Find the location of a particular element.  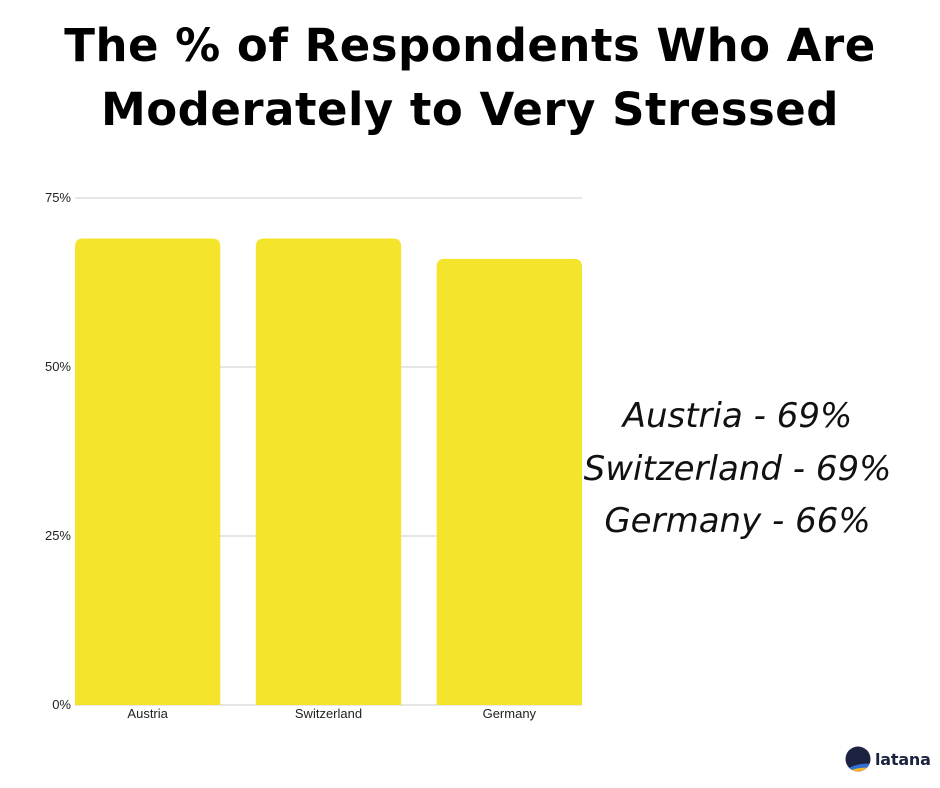

annotation-switzerland: Switzerland - 69% is located at coordinates (737, 468).